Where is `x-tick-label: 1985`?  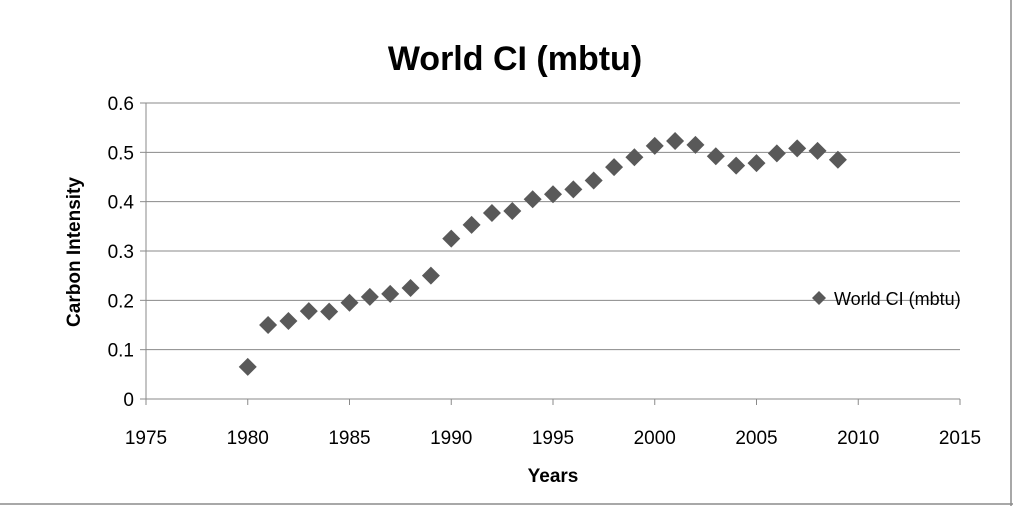
x-tick-label: 1985 is located at coordinates (349, 438).